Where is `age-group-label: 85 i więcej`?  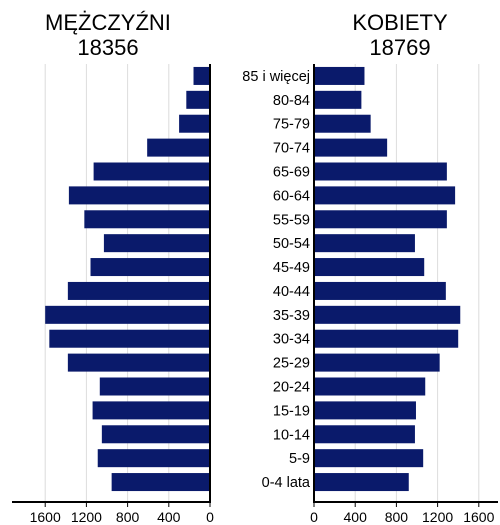
age-group-label: 85 i więcej is located at coordinates (276, 77).